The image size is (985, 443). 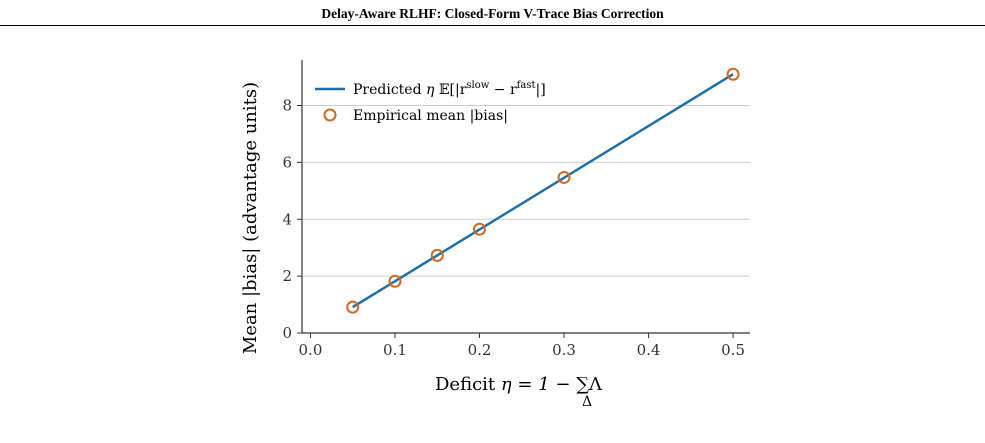 I want to click on x-tick-label-2: 0.2, so click(x=480, y=350).